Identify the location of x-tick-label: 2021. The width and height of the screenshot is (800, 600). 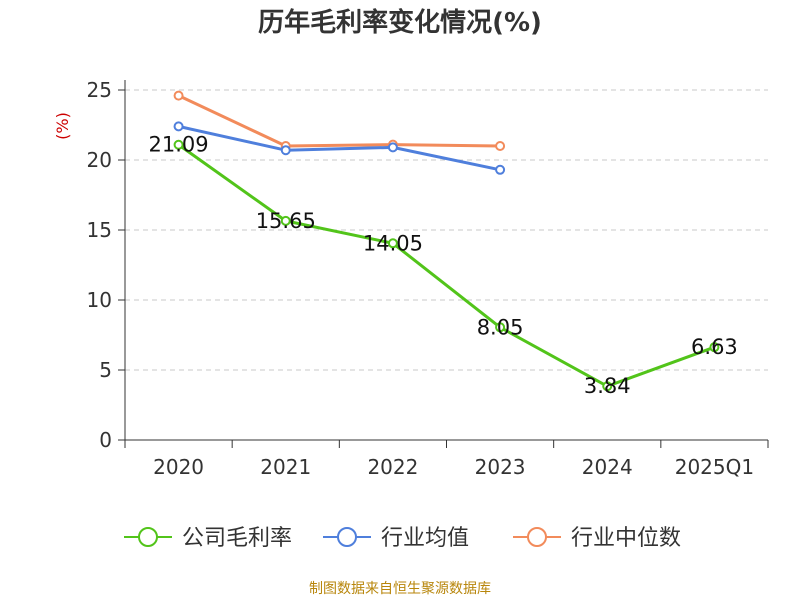
(285, 467).